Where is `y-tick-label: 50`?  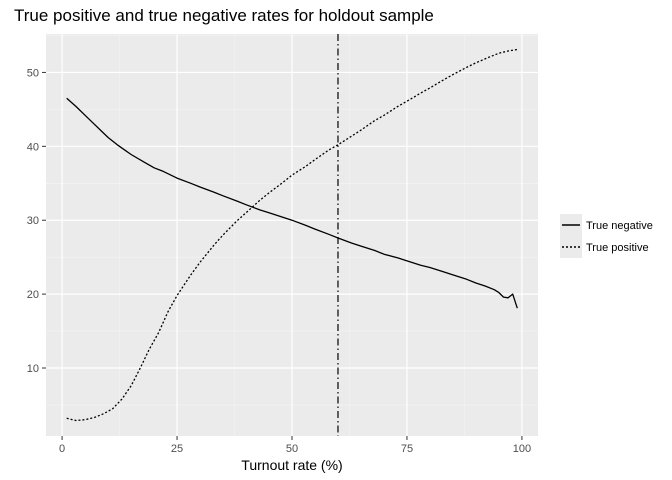 y-tick-label: 50 is located at coordinates (33, 73).